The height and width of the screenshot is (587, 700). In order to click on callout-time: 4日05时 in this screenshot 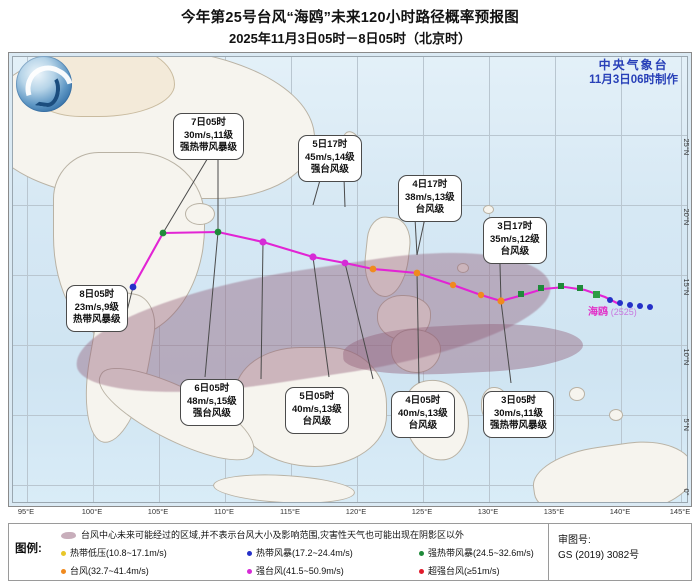, I will do `click(423, 400)`.